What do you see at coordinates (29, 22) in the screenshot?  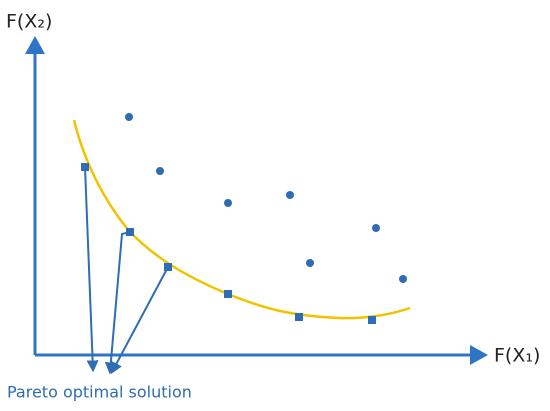 I see `y-axis-label: F(X₂)` at bounding box center [29, 22].